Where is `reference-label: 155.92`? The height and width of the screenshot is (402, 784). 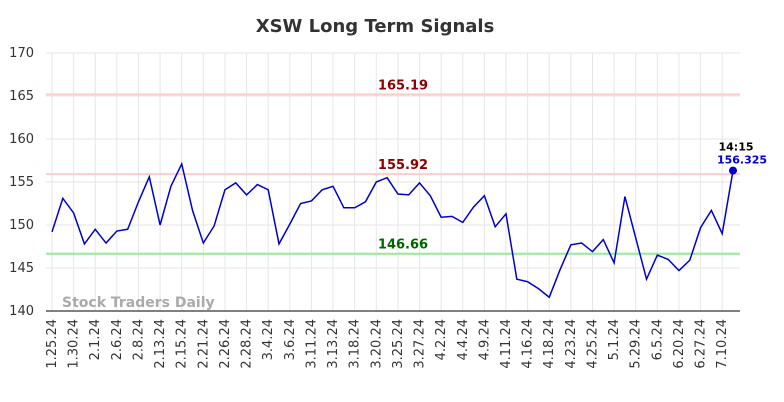
reference-label: 155.92 is located at coordinates (403, 165).